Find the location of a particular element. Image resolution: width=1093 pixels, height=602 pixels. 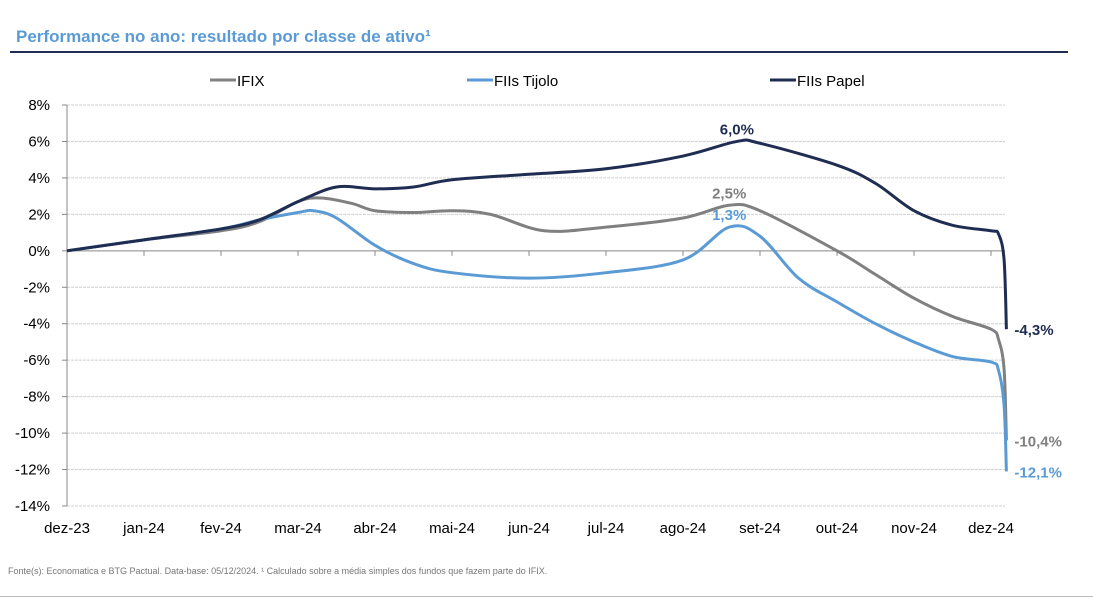

footer-divider is located at coordinates (546, 596).